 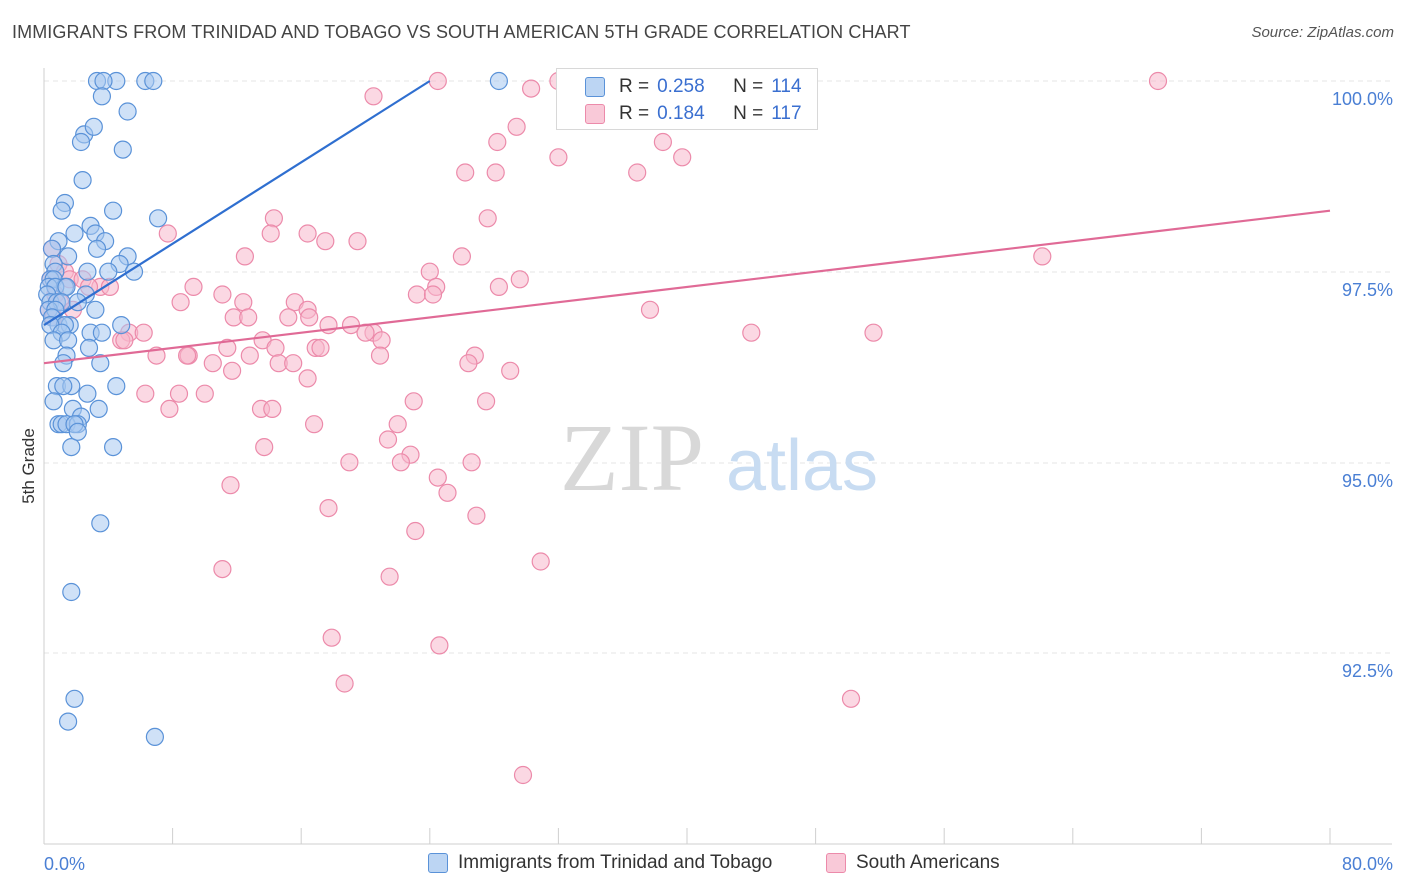 What do you see at coordinates (600, 863) in the screenshot?
I see `legend-item-trinidad: Immigrants from Trinidad and Tobago` at bounding box center [600, 863].